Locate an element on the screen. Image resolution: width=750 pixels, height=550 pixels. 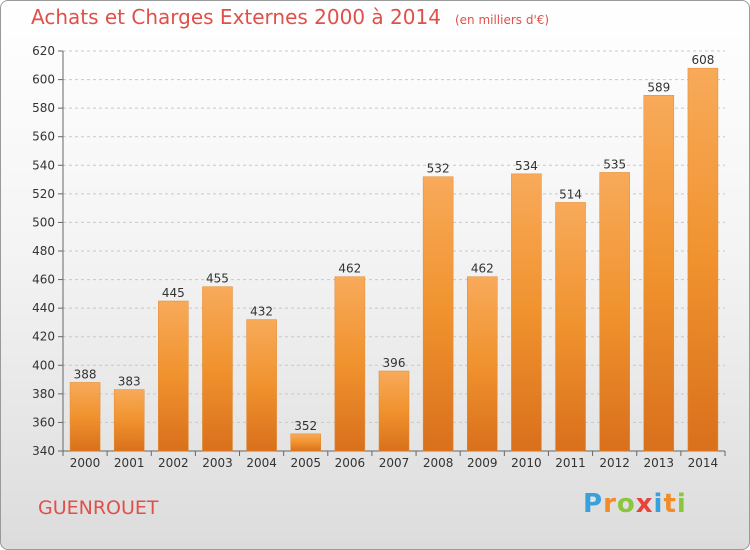
data-label: 589 is located at coordinates (658, 87).